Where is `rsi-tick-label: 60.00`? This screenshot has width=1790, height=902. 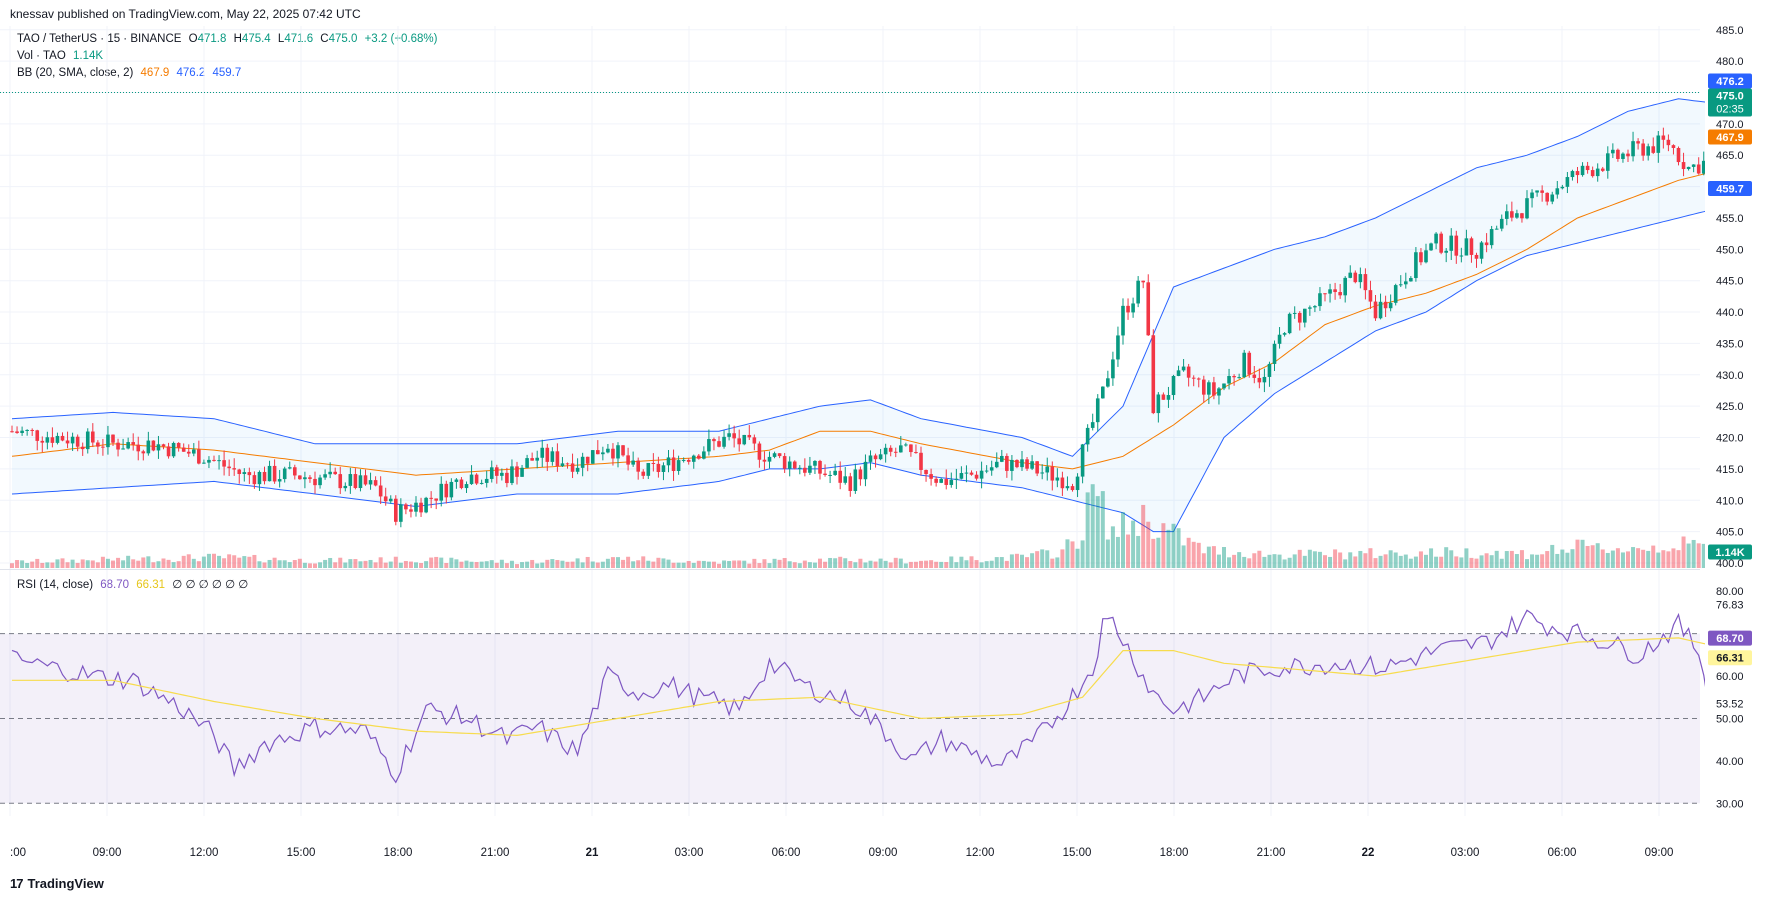 rsi-tick-label: 60.00 is located at coordinates (1730, 677).